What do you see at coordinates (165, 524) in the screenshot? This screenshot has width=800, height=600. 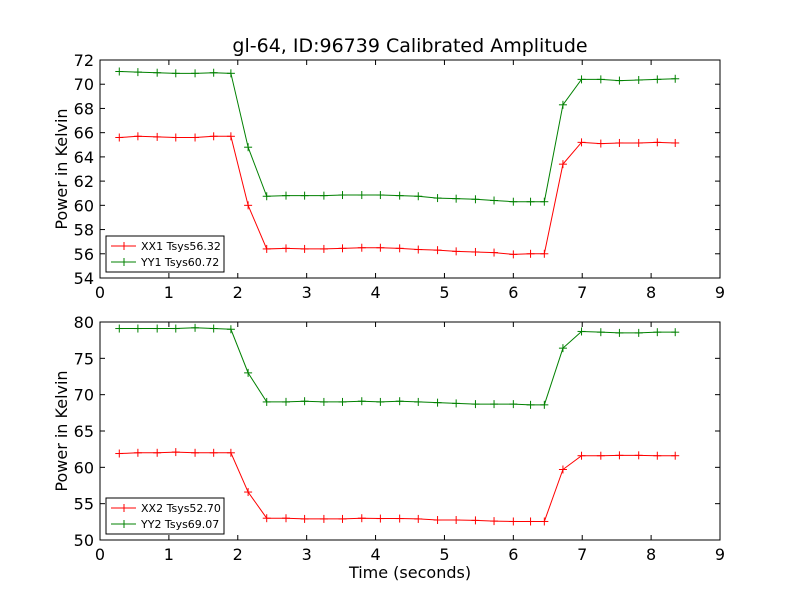 I see `legend-item: YY2 Tsys69.07` at bounding box center [165, 524].